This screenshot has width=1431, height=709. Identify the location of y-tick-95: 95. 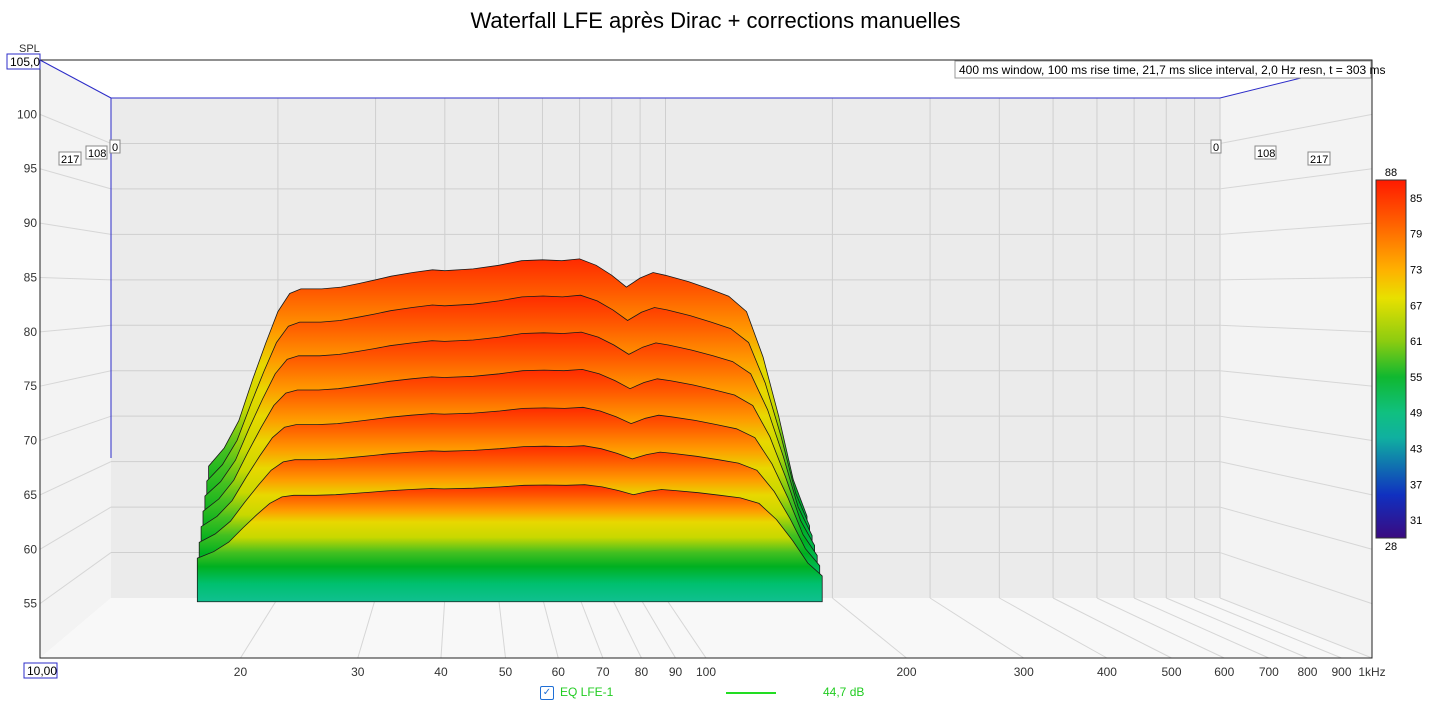
(31, 169).